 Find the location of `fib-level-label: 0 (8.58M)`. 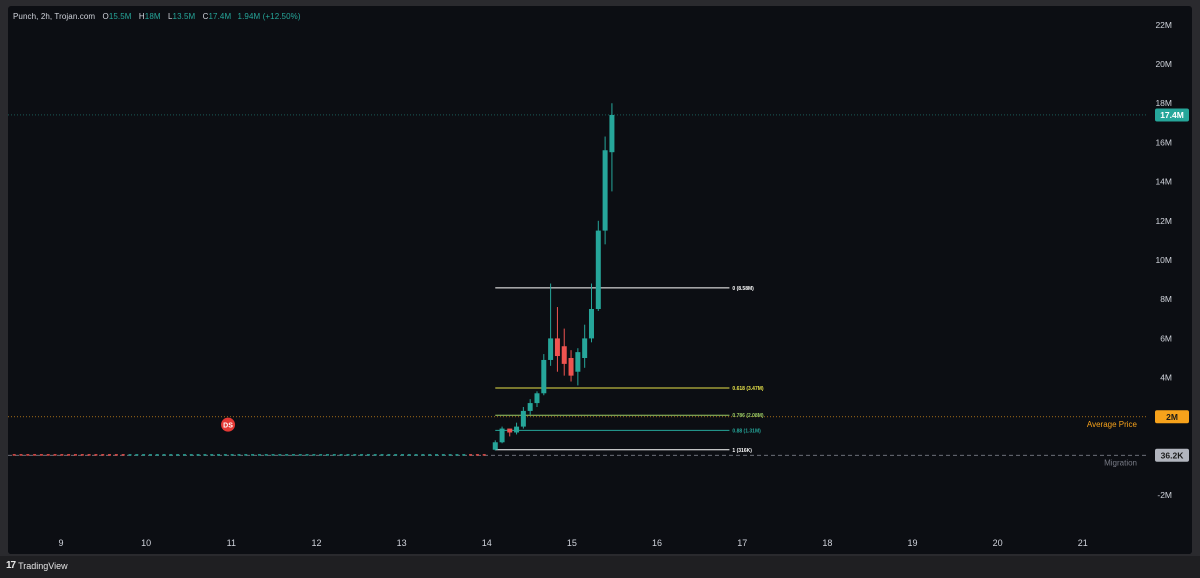

fib-level-label: 0 (8.58M) is located at coordinates (743, 289).